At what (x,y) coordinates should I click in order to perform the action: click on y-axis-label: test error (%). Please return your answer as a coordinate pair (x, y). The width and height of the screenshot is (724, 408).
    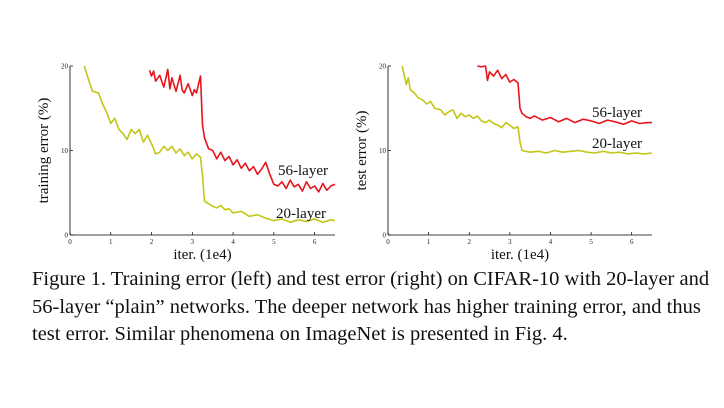
    Looking at the image, I should click on (362, 151).